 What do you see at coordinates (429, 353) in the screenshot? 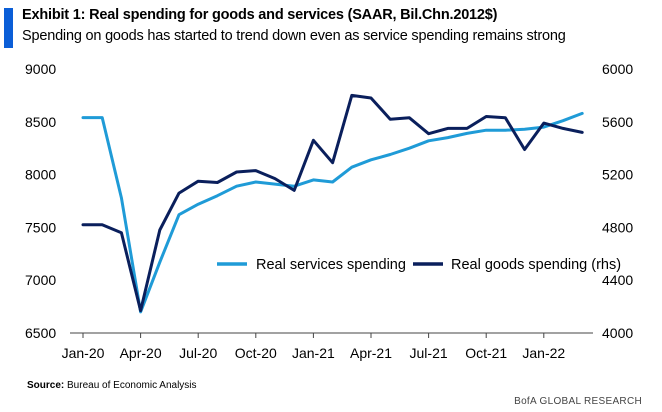
I see `x-tick-label: Jul-21` at bounding box center [429, 353].